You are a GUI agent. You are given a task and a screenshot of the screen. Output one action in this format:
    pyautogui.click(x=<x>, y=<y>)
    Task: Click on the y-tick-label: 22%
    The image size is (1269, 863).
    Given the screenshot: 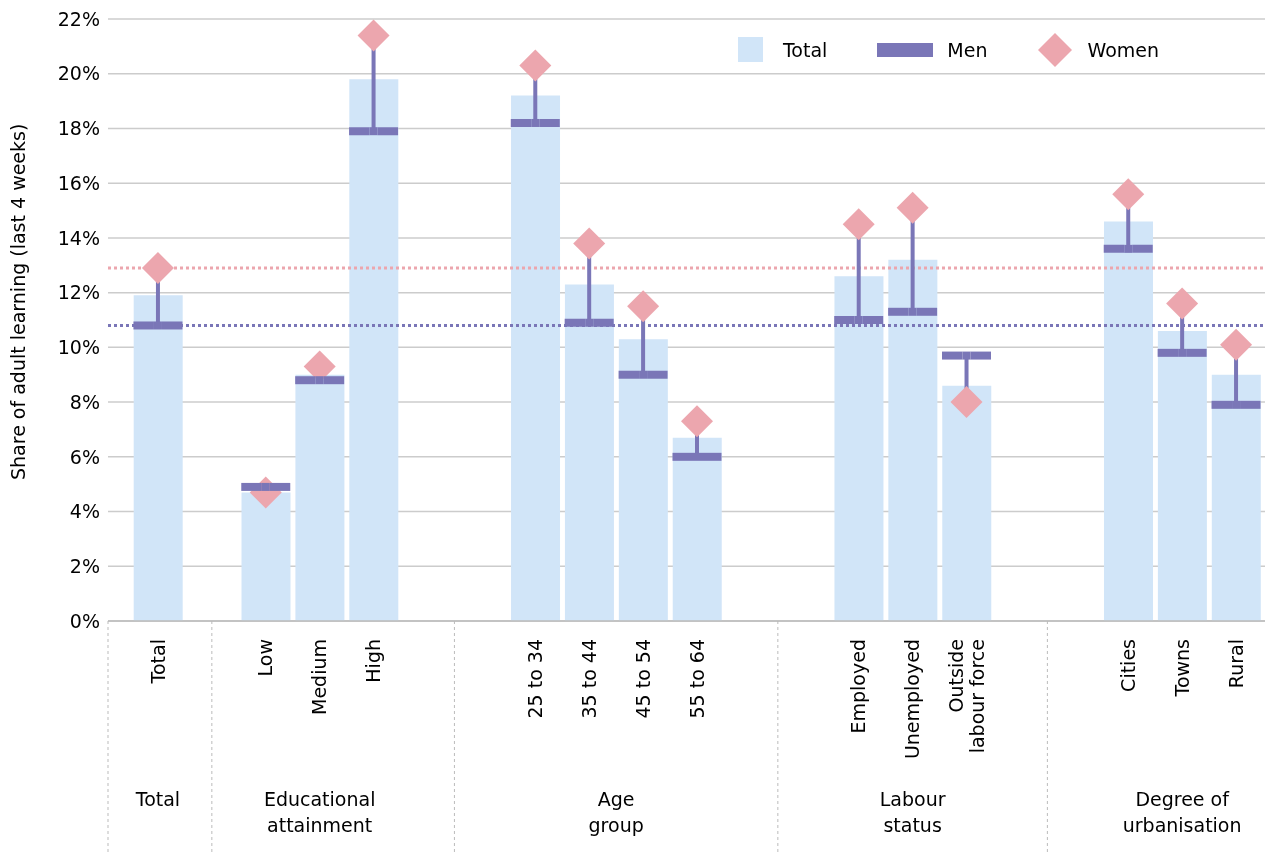 What is the action you would take?
    pyautogui.click(x=78, y=18)
    